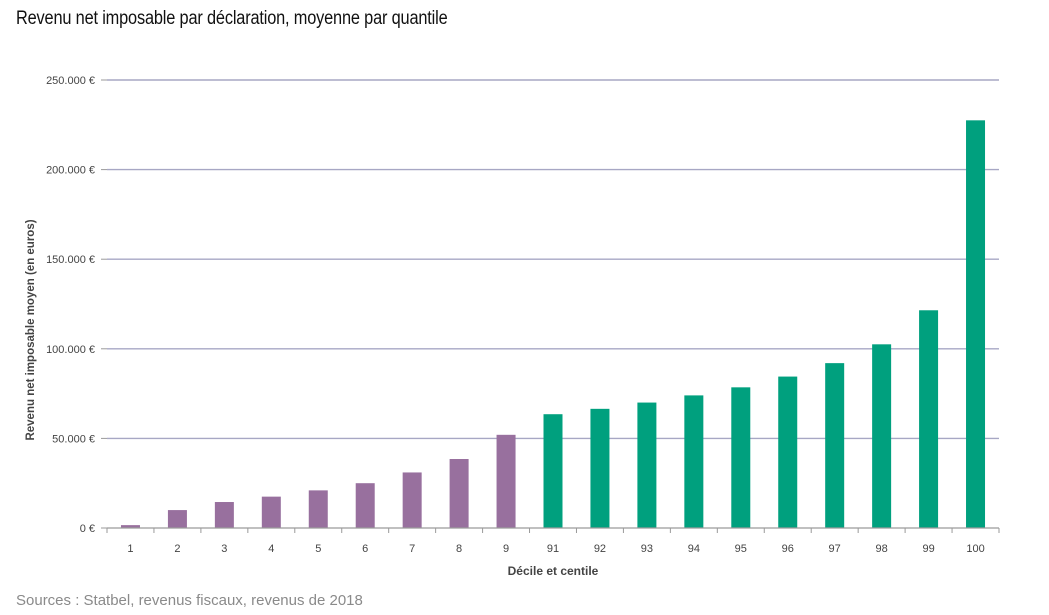 The image size is (1049, 615). I want to click on x-tick-label: 98, so click(882, 549).